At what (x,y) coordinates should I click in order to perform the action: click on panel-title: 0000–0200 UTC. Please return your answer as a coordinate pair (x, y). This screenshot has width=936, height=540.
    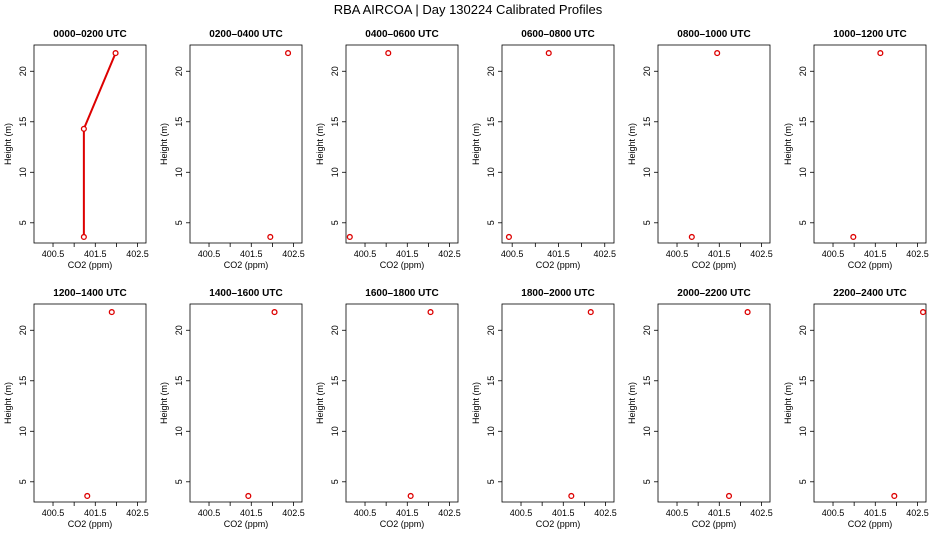
    Looking at the image, I should click on (89, 34).